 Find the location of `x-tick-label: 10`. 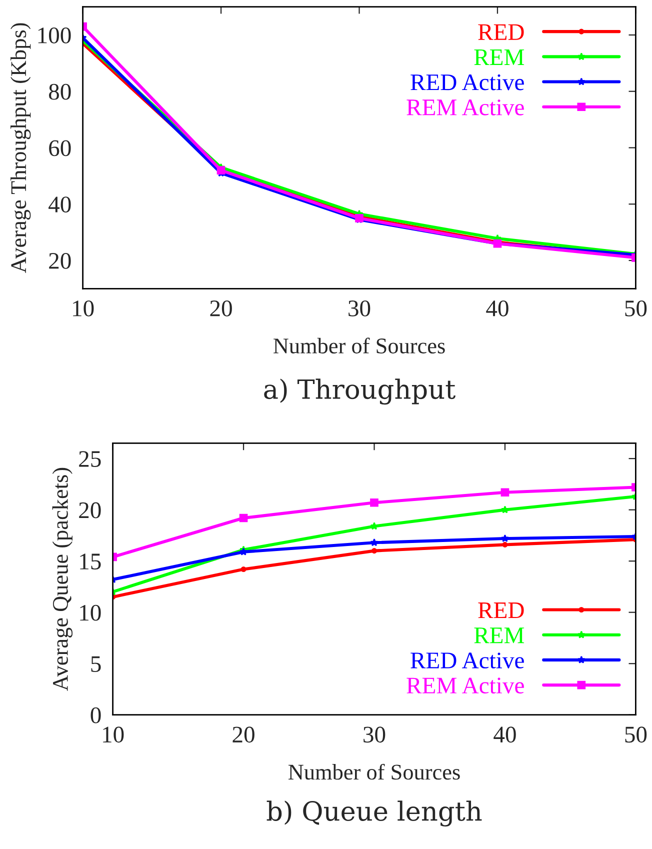

x-tick-label: 10 is located at coordinates (113, 734).